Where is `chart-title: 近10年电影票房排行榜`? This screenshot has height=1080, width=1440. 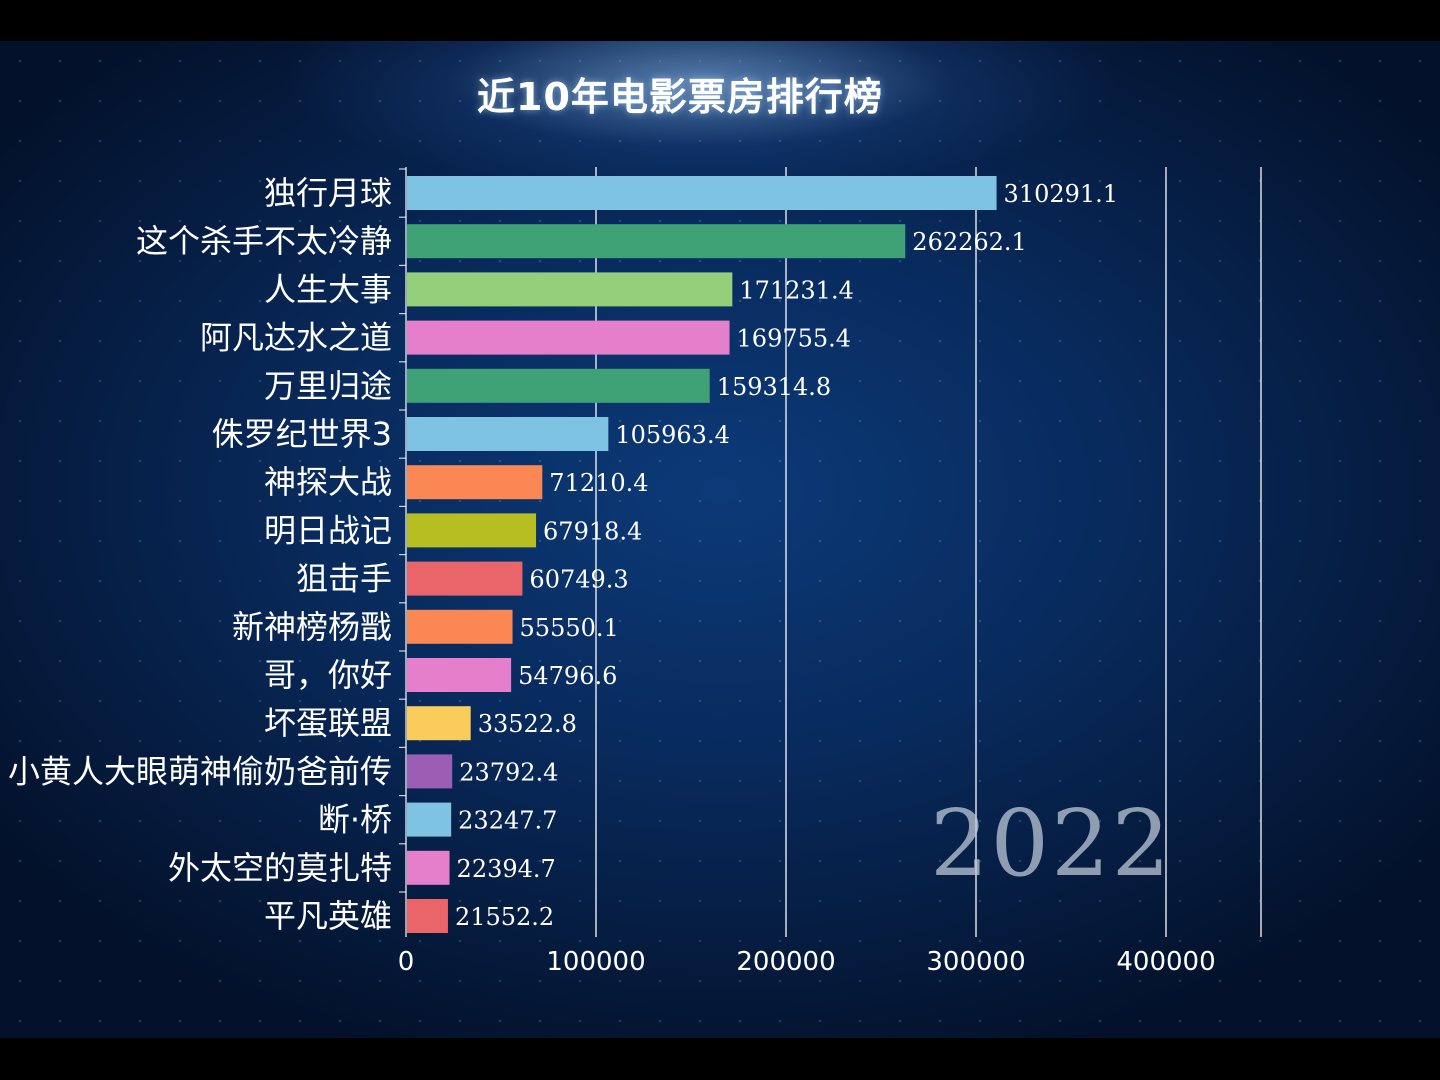
chart-title: 近10年电影票房排行榜 is located at coordinates (680, 97).